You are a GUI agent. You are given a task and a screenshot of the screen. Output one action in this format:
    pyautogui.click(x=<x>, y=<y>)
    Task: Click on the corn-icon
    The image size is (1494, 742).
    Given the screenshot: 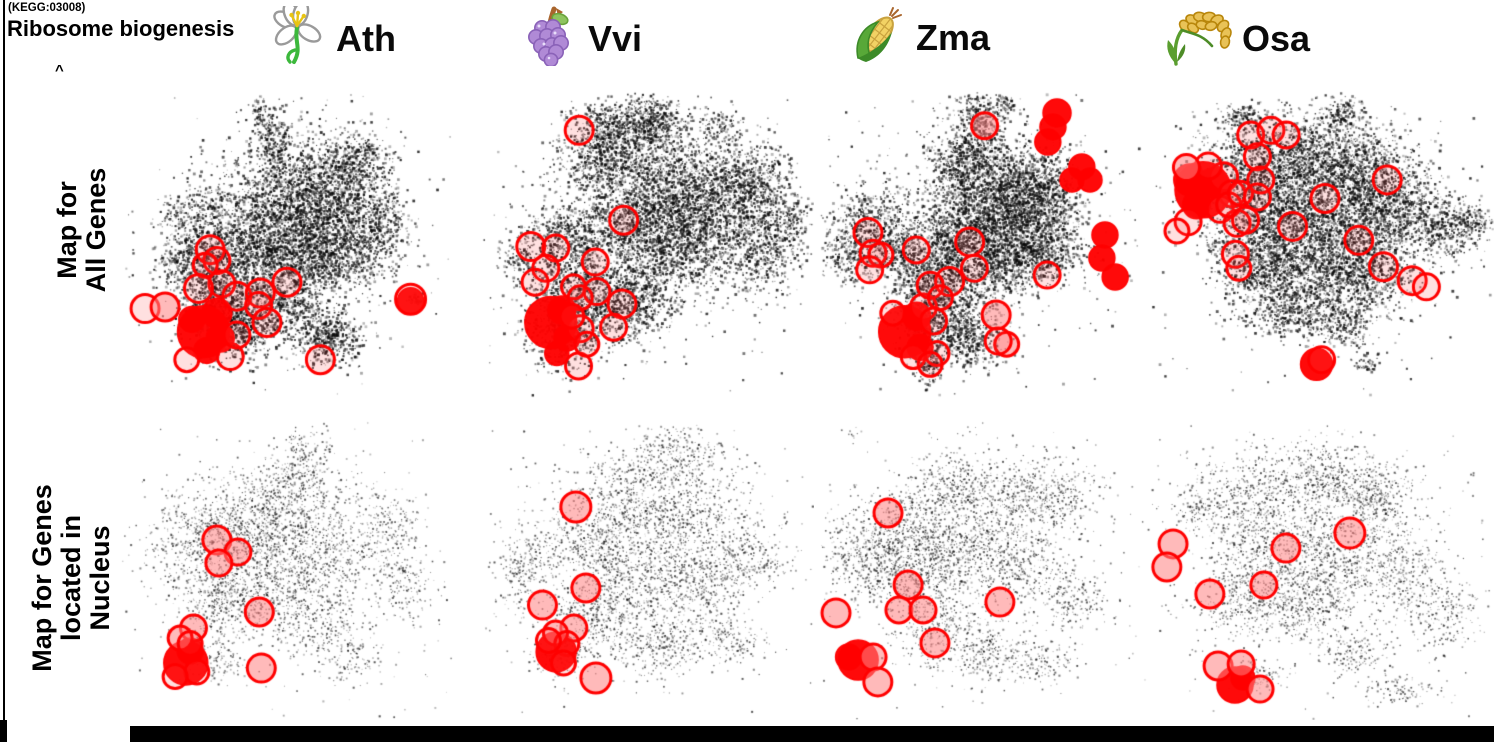 What is the action you would take?
    pyautogui.click(x=877, y=37)
    